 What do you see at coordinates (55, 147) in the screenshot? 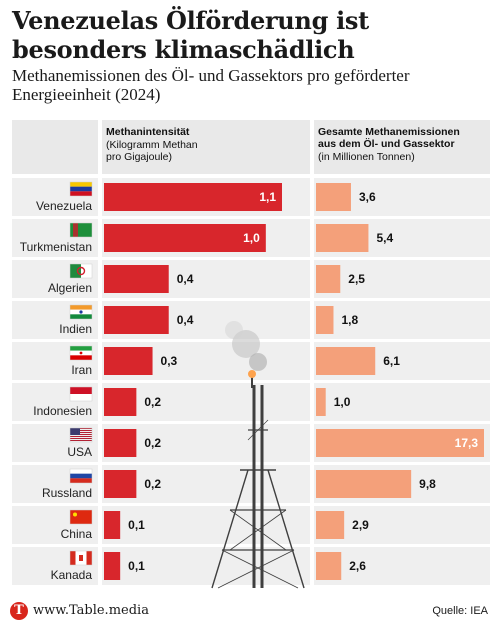
I see `header-label-cell` at bounding box center [55, 147].